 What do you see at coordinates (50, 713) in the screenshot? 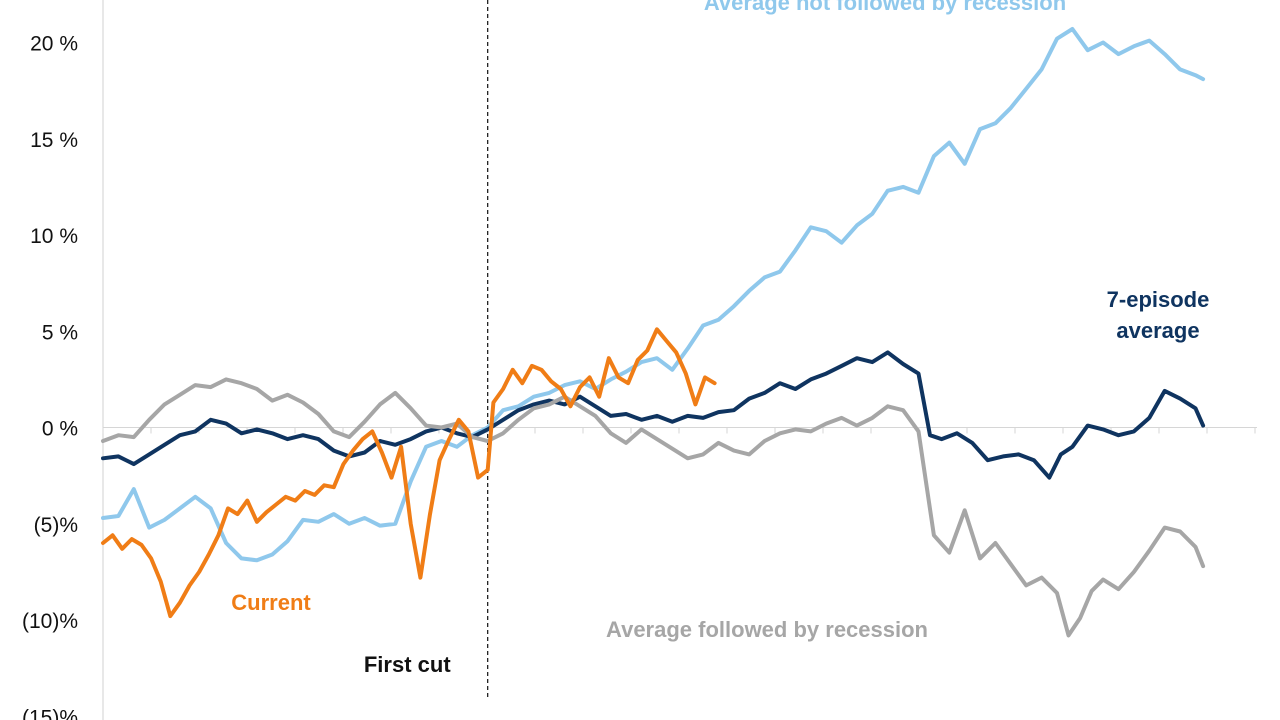
I see `y-tick-label: (15)%` at bounding box center [50, 713].